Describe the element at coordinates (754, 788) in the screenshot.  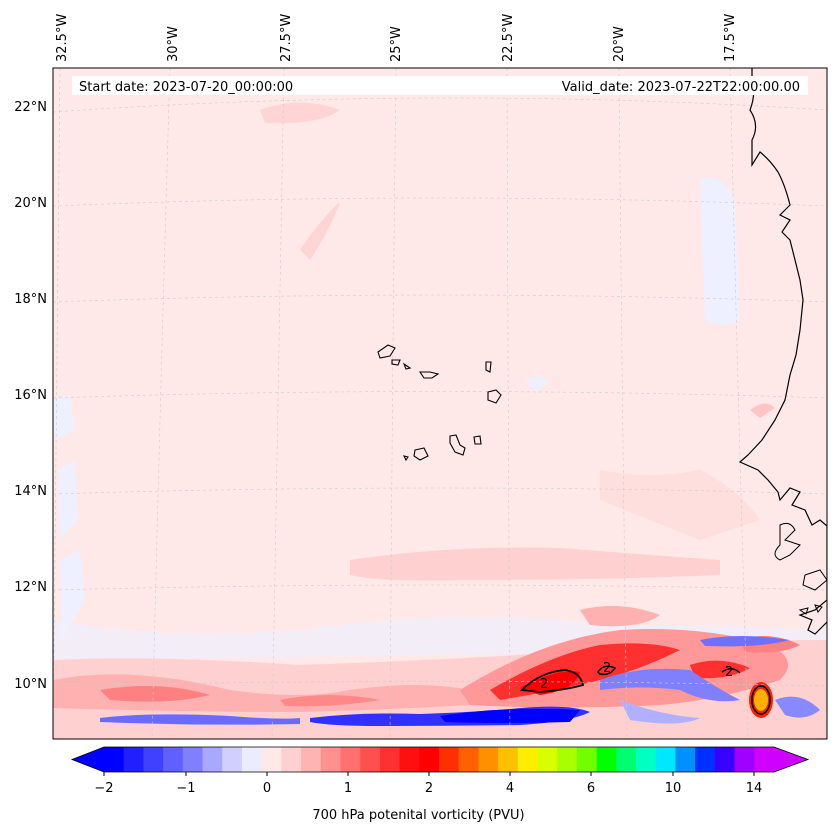
I see `colorbar-tick-label: 14` at that location.